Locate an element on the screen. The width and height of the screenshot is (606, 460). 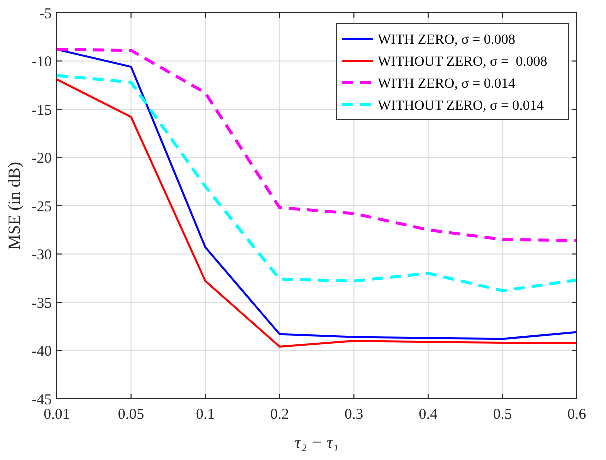
y-tick-label: -5 is located at coordinates (46, 14).